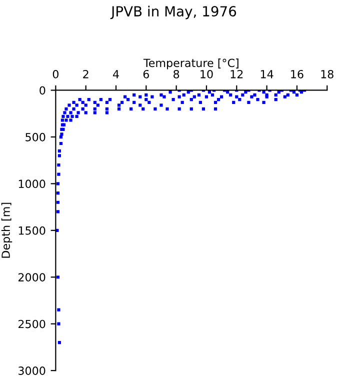  What do you see at coordinates (327, 74) in the screenshot?
I see `x-tick-label: 18` at bounding box center [327, 74].